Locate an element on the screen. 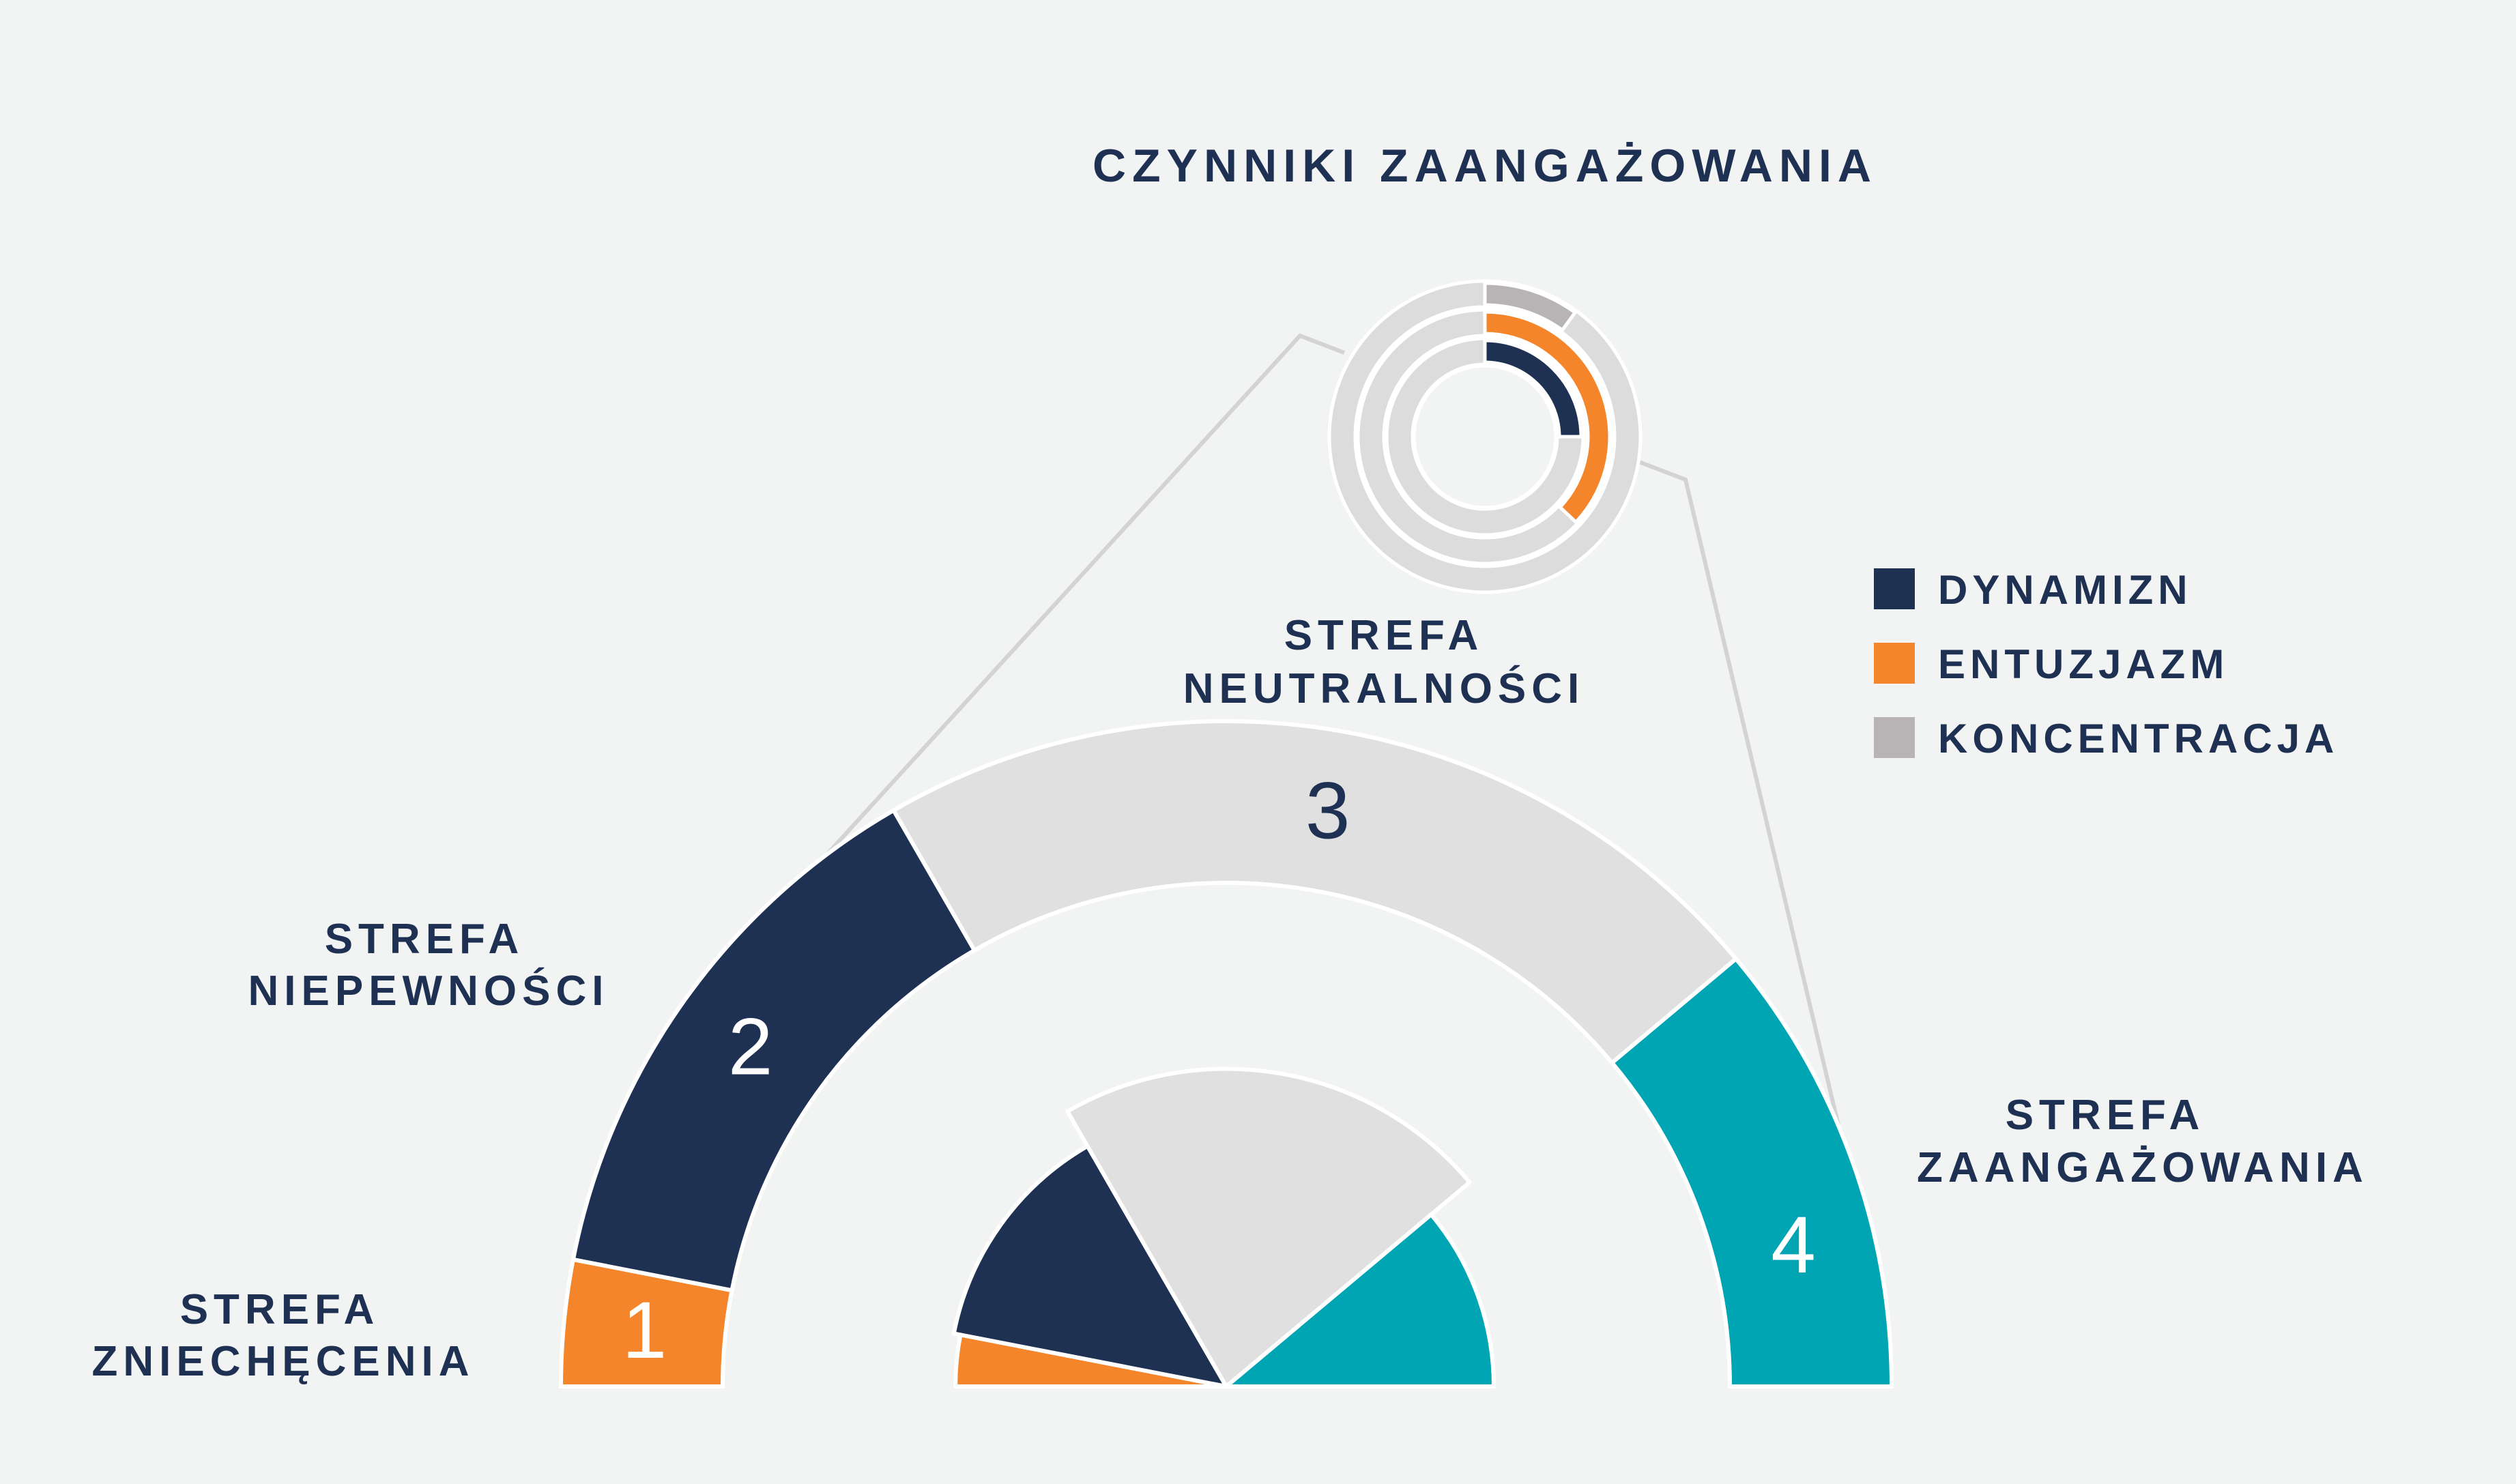 This screenshot has width=2516, height=1484. zone-number-4: 4 is located at coordinates (1793, 1245).